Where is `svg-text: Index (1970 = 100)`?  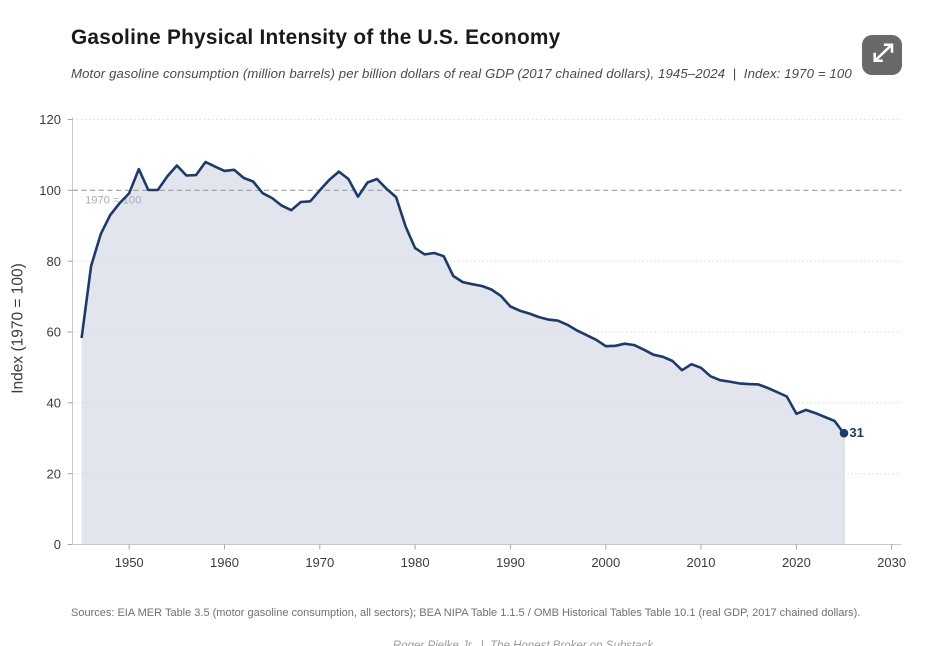 svg-text: Index (1970 = 100) is located at coordinates (18, 328).